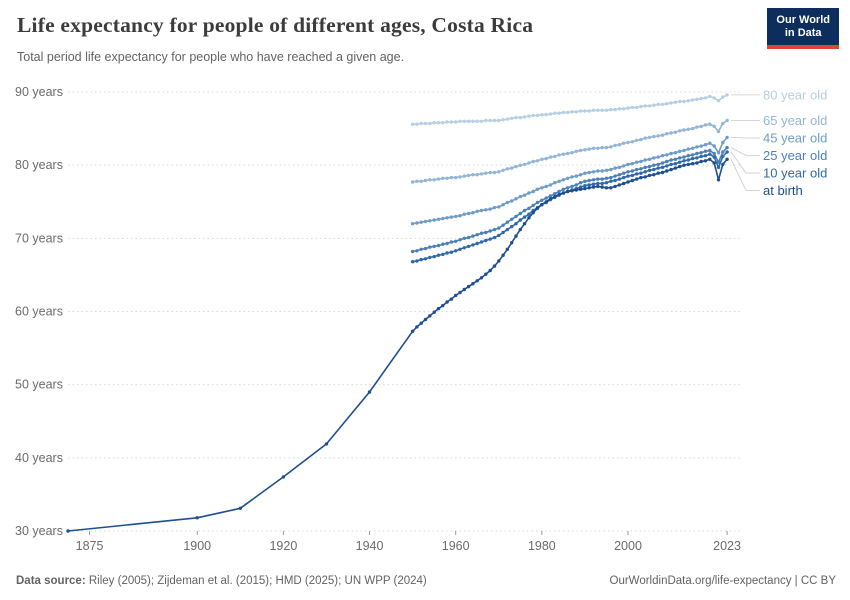 The image size is (850, 600). Describe the element at coordinates (795, 94) in the screenshot. I see `series-label-80-year-old: 80 year old` at that location.